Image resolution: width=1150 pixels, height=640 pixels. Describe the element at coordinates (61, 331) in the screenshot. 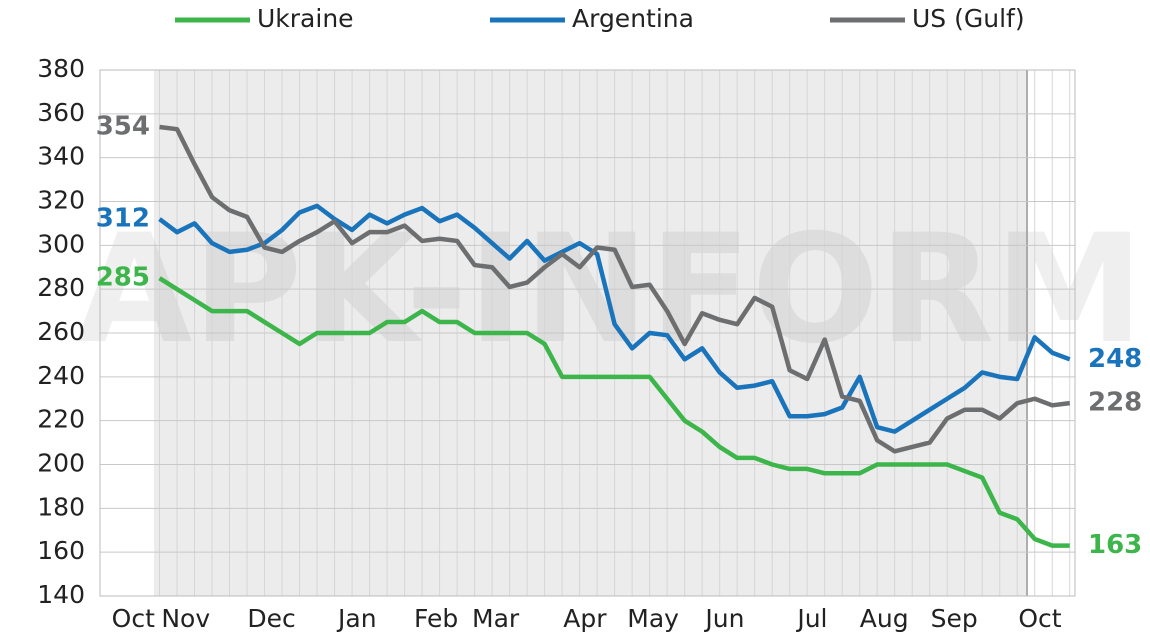

I see `y-tick-label: 260` at that location.